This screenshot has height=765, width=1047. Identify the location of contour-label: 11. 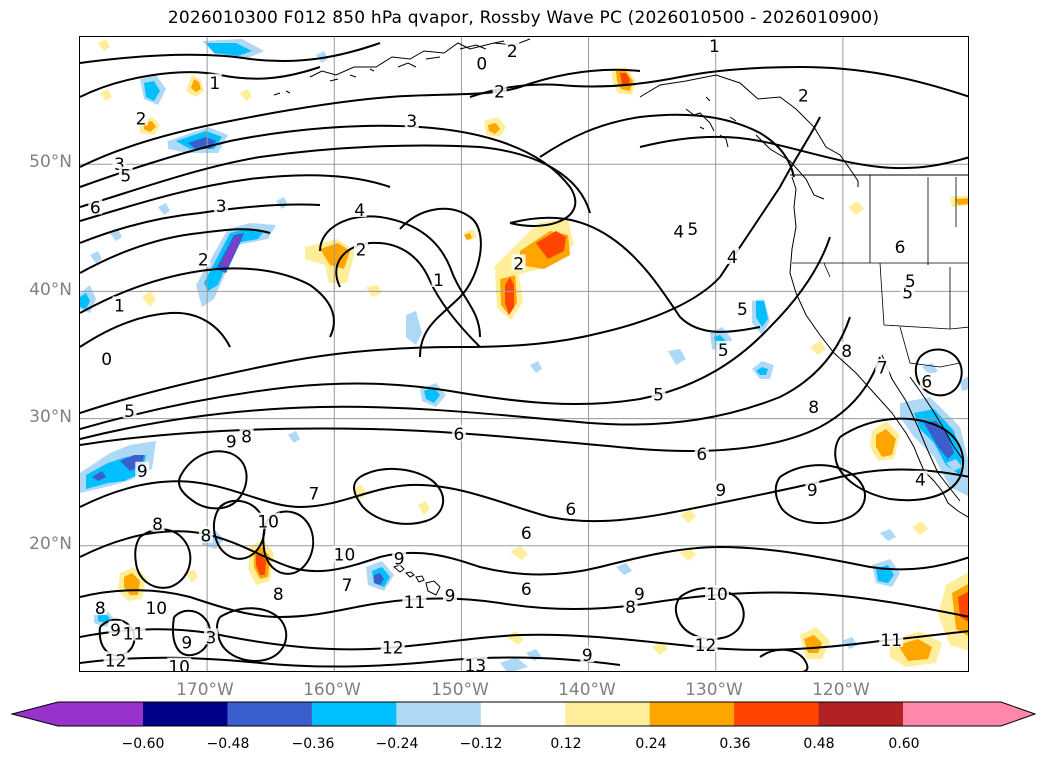
(891, 641).